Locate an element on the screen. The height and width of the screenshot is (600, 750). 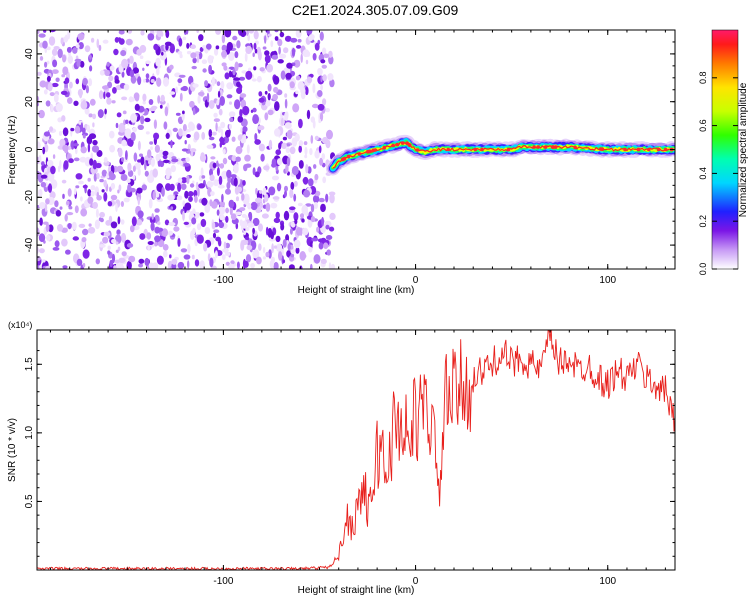
colorbar-tick-label: 0.0 is located at coordinates (703, 269).